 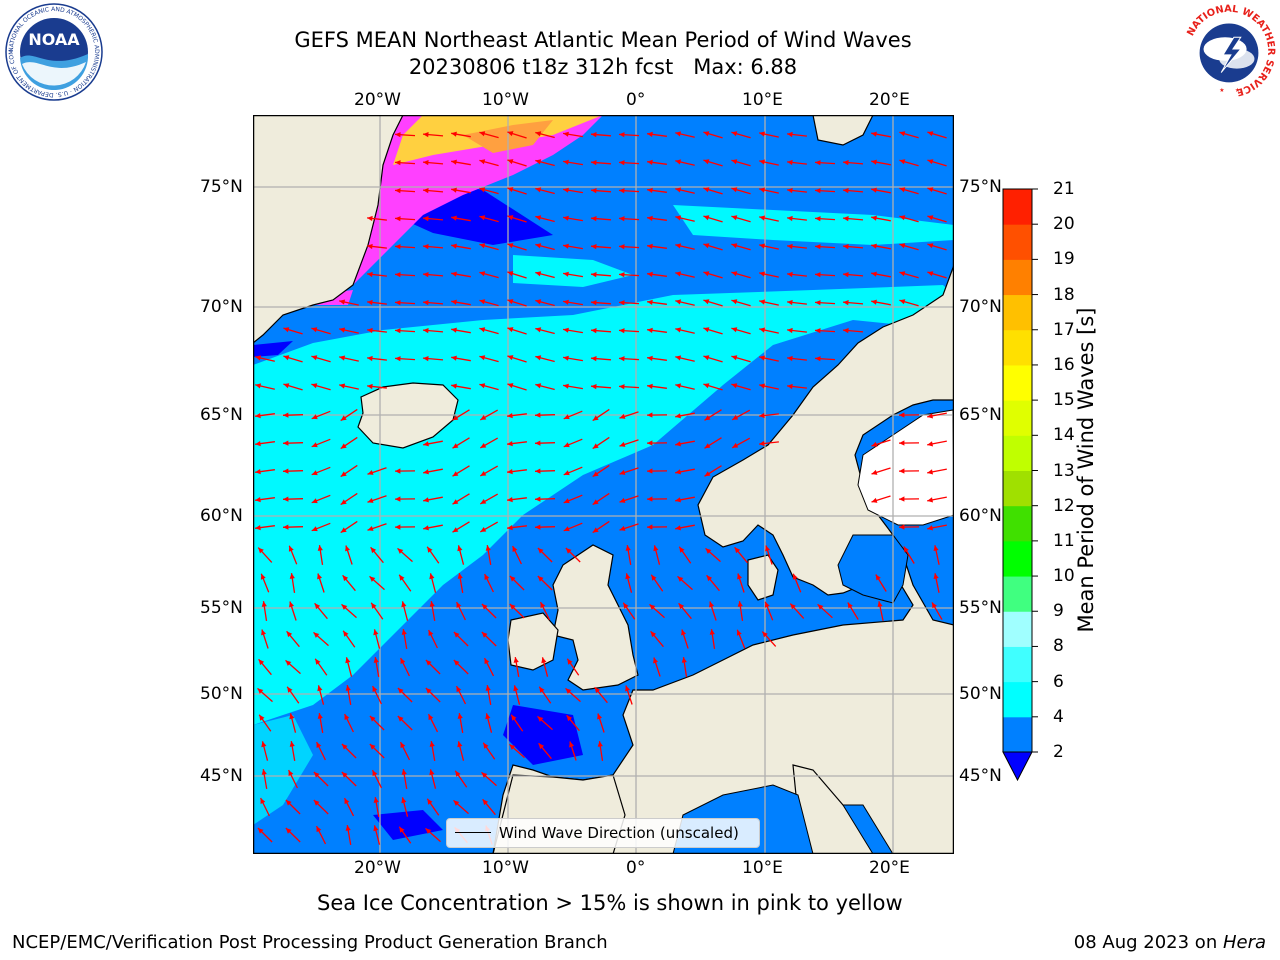 What do you see at coordinates (763, 577) in the screenshot?
I see `land-denmark` at bounding box center [763, 577].